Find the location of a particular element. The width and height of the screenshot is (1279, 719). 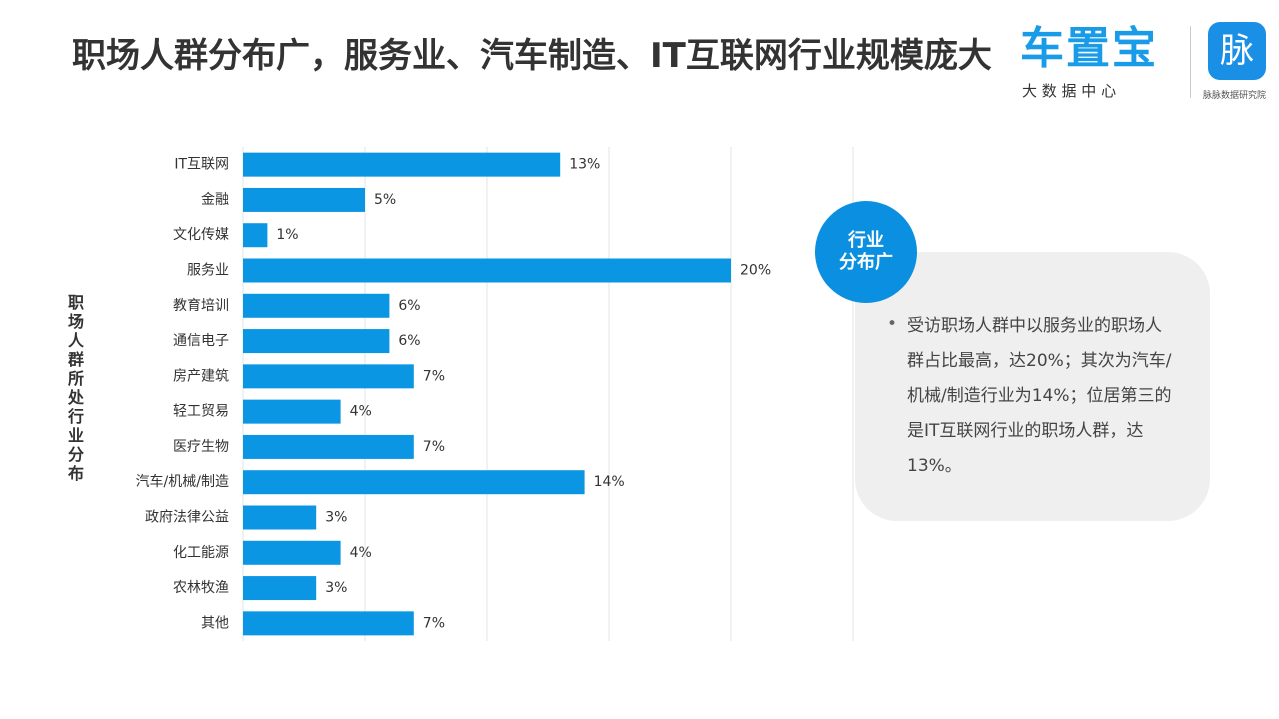

y-tick-label: 政府法律公益 is located at coordinates (187, 518).